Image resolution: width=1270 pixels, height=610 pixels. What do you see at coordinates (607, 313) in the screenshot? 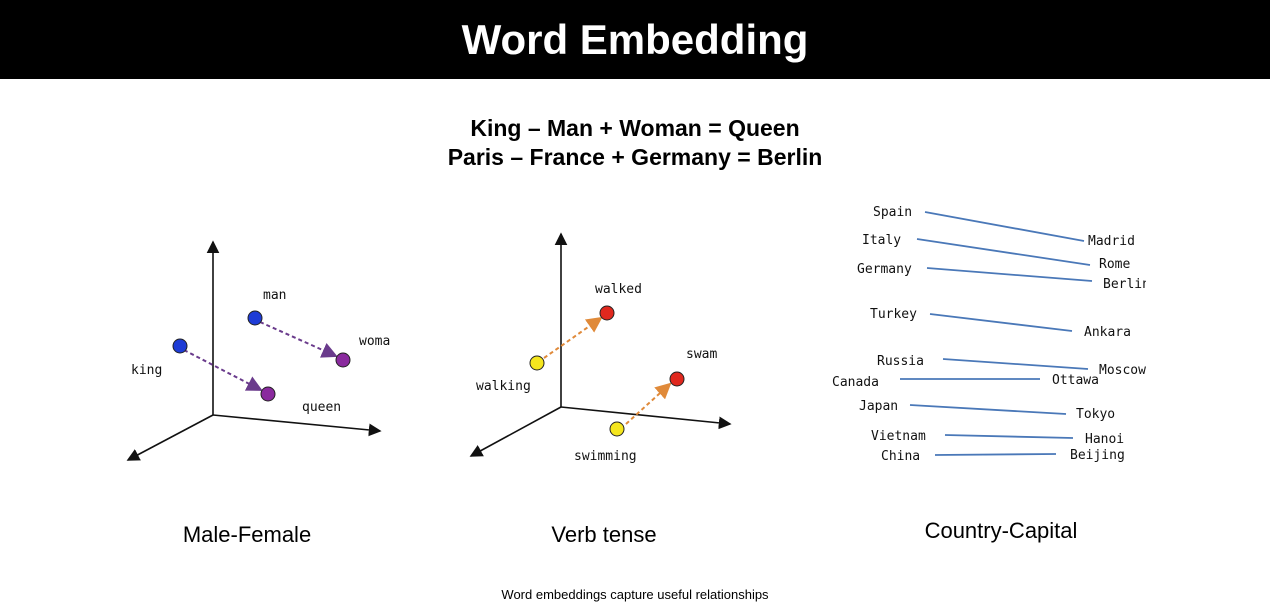
I see `point-walked` at bounding box center [607, 313].